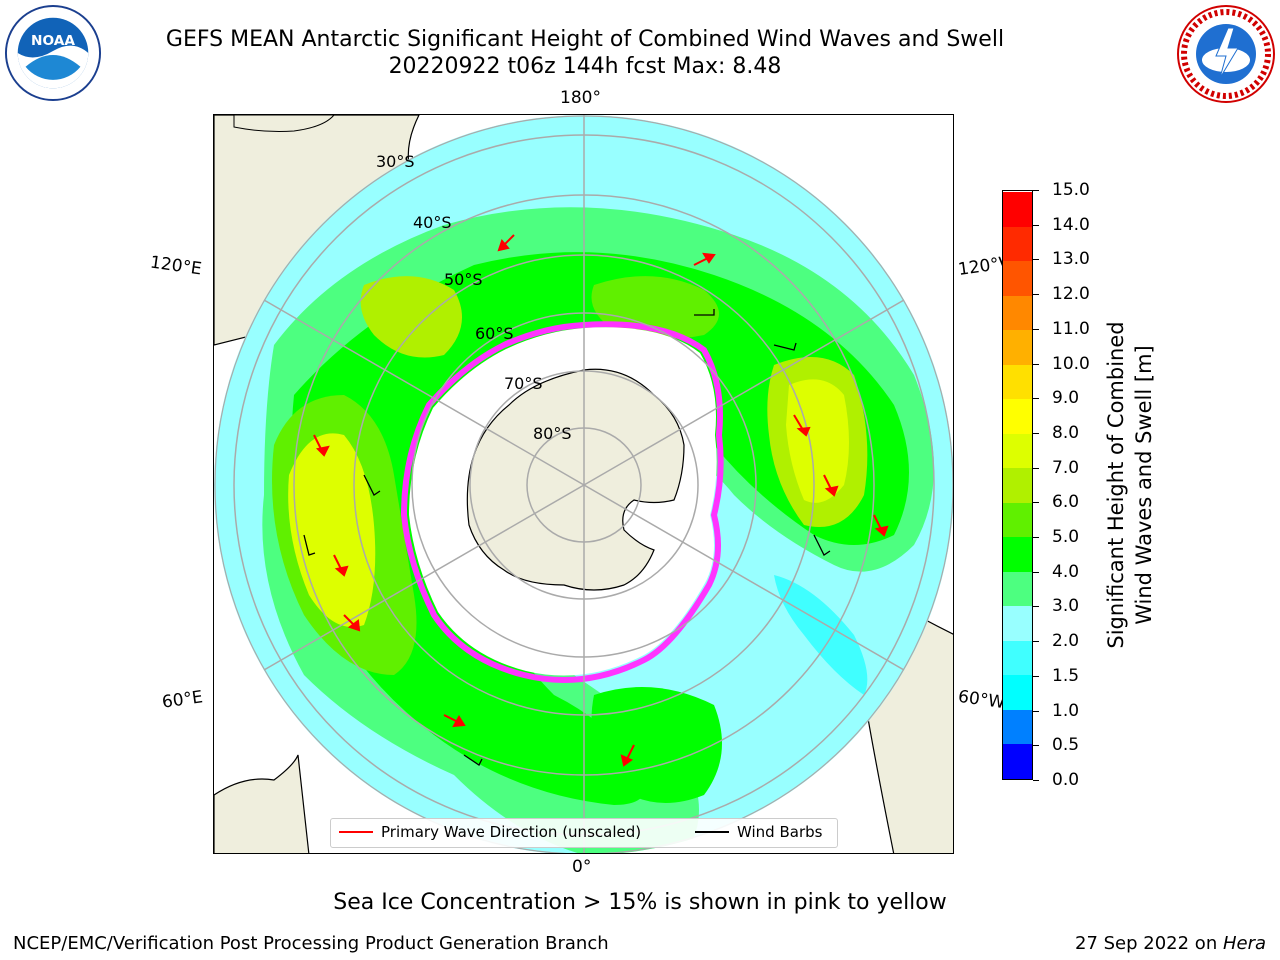  What do you see at coordinates (463, 279) in the screenshot?
I see `lat-label-50s: 50°S` at bounding box center [463, 279].